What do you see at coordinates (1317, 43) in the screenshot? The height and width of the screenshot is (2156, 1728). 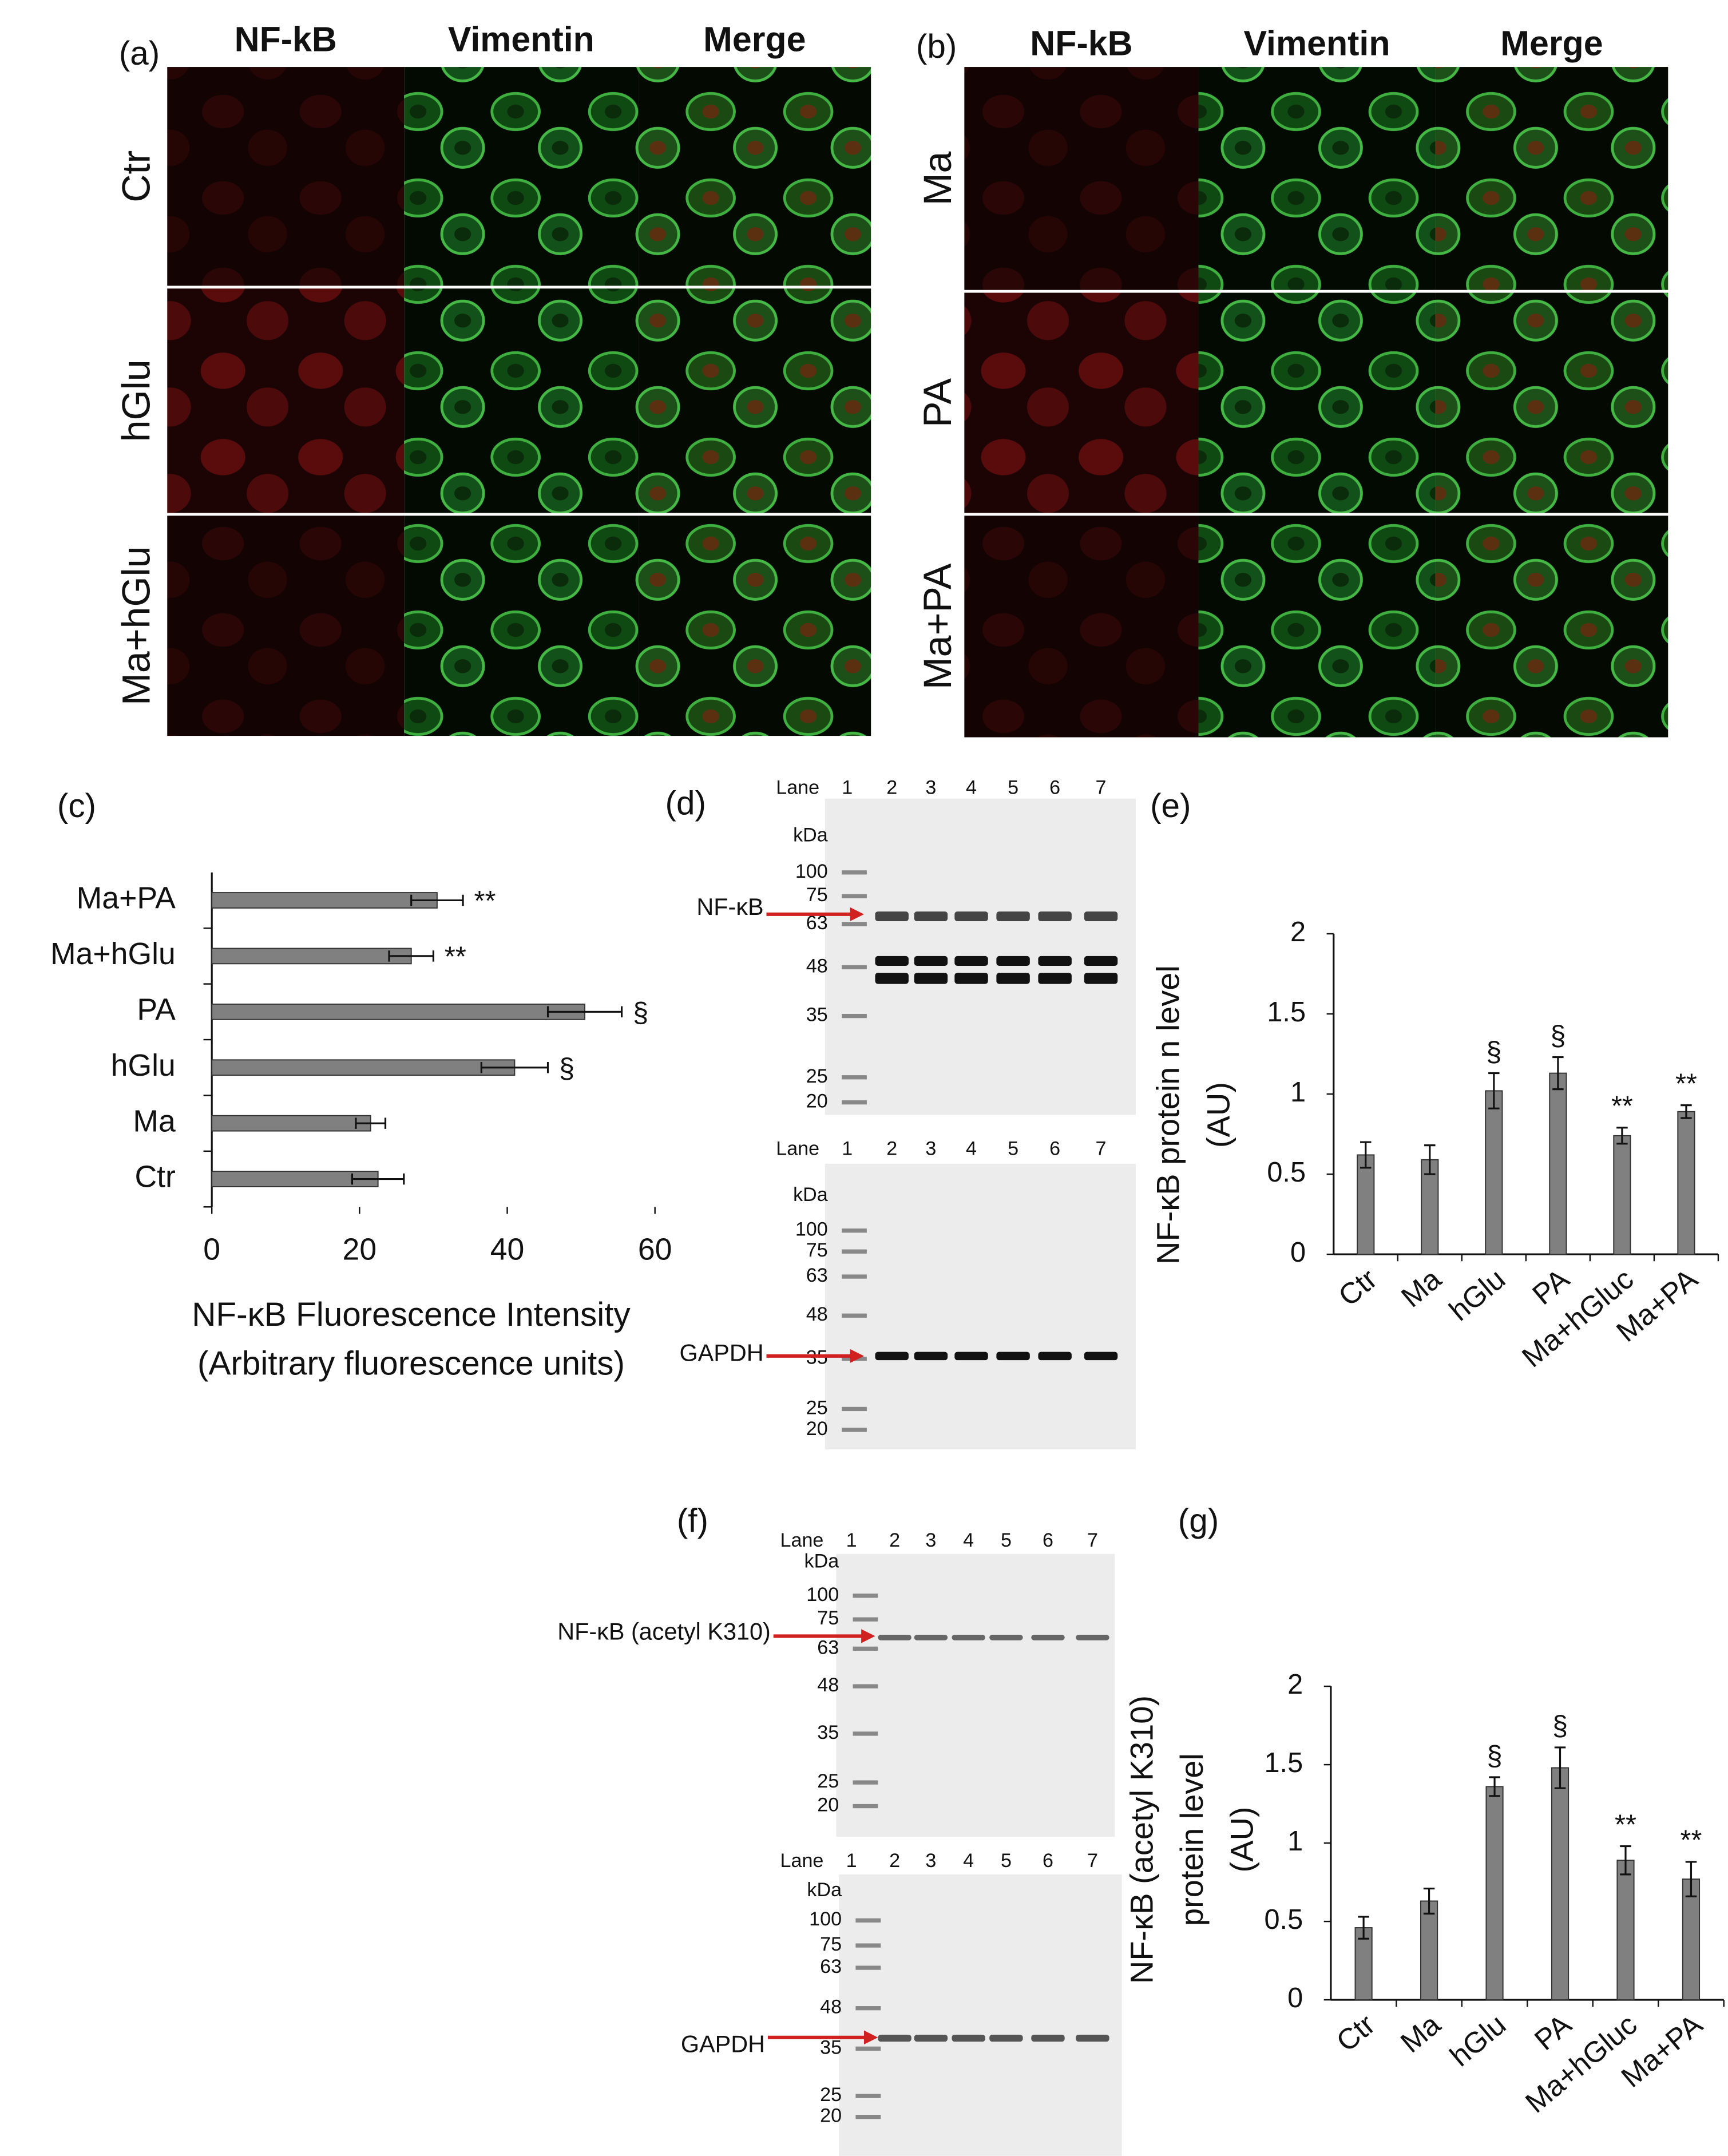 I see `column-label: Vimentin` at bounding box center [1317, 43].